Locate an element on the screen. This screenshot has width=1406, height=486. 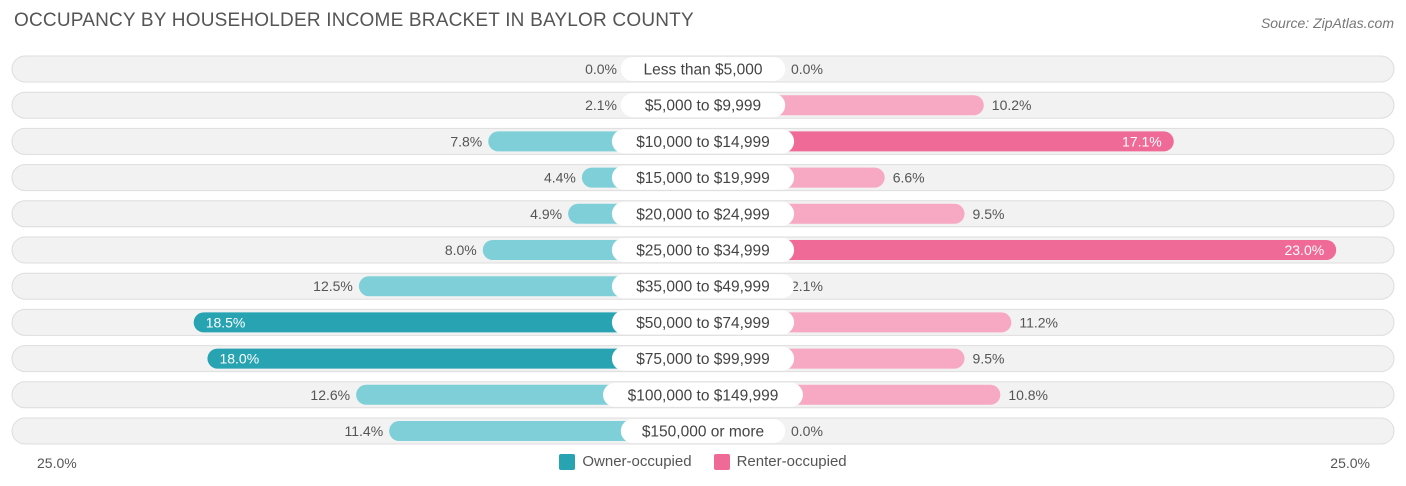
category-label: $150,000 or more is located at coordinates (703, 432).